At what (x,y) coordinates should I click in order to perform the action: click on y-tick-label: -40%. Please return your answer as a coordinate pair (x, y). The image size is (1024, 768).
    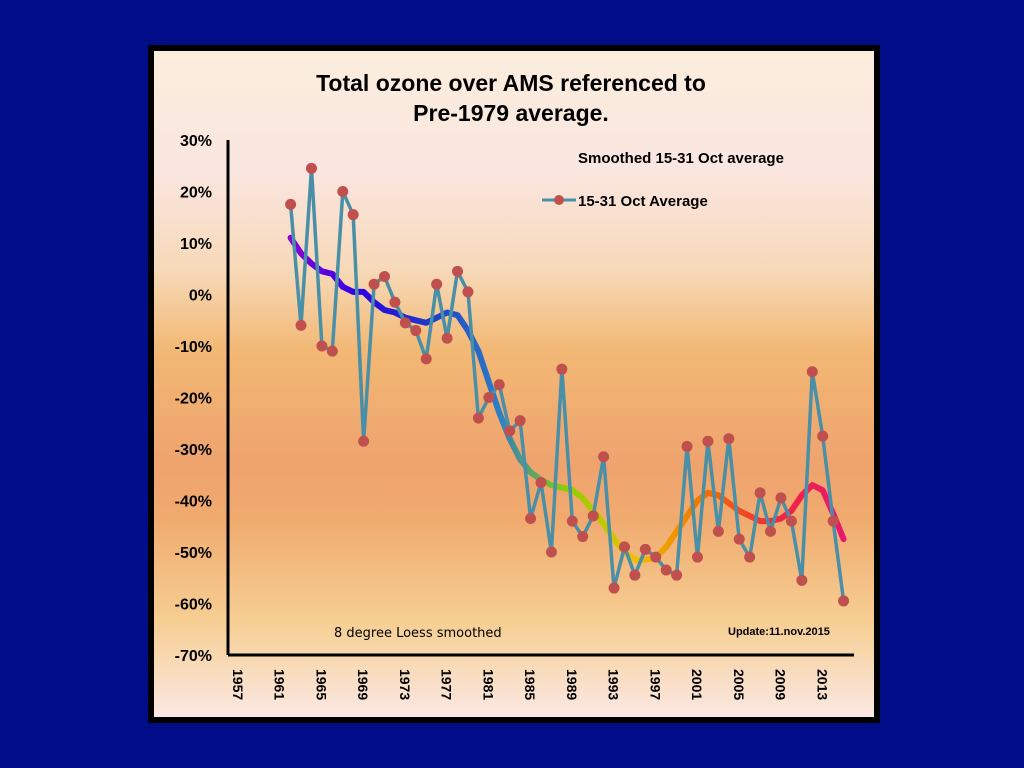
    Looking at the image, I should click on (193, 502).